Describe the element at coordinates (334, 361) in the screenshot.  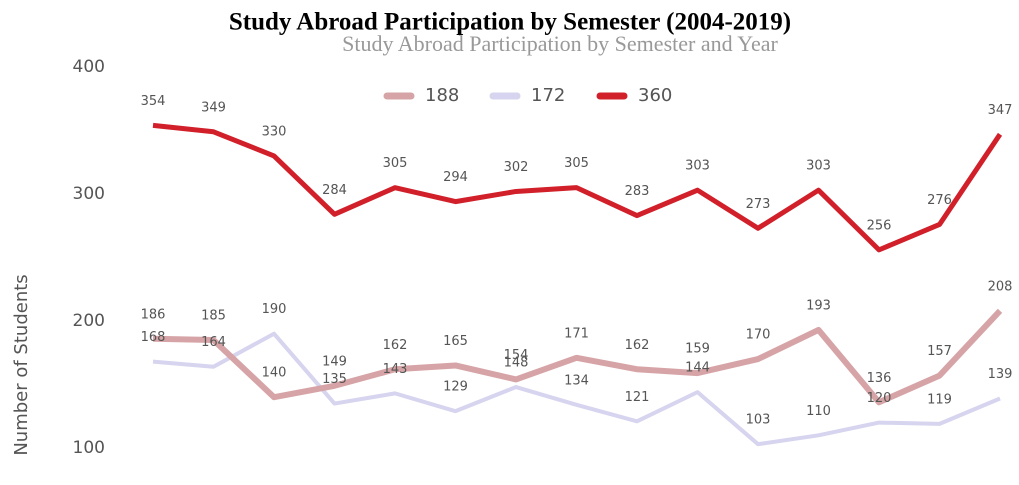
I see `data-label: 149` at that location.